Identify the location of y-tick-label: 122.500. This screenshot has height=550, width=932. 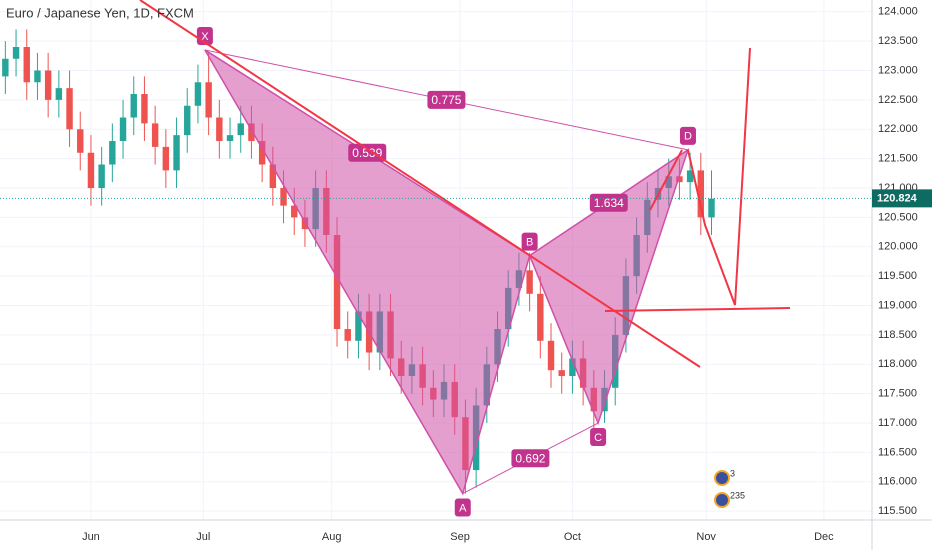
(898, 100).